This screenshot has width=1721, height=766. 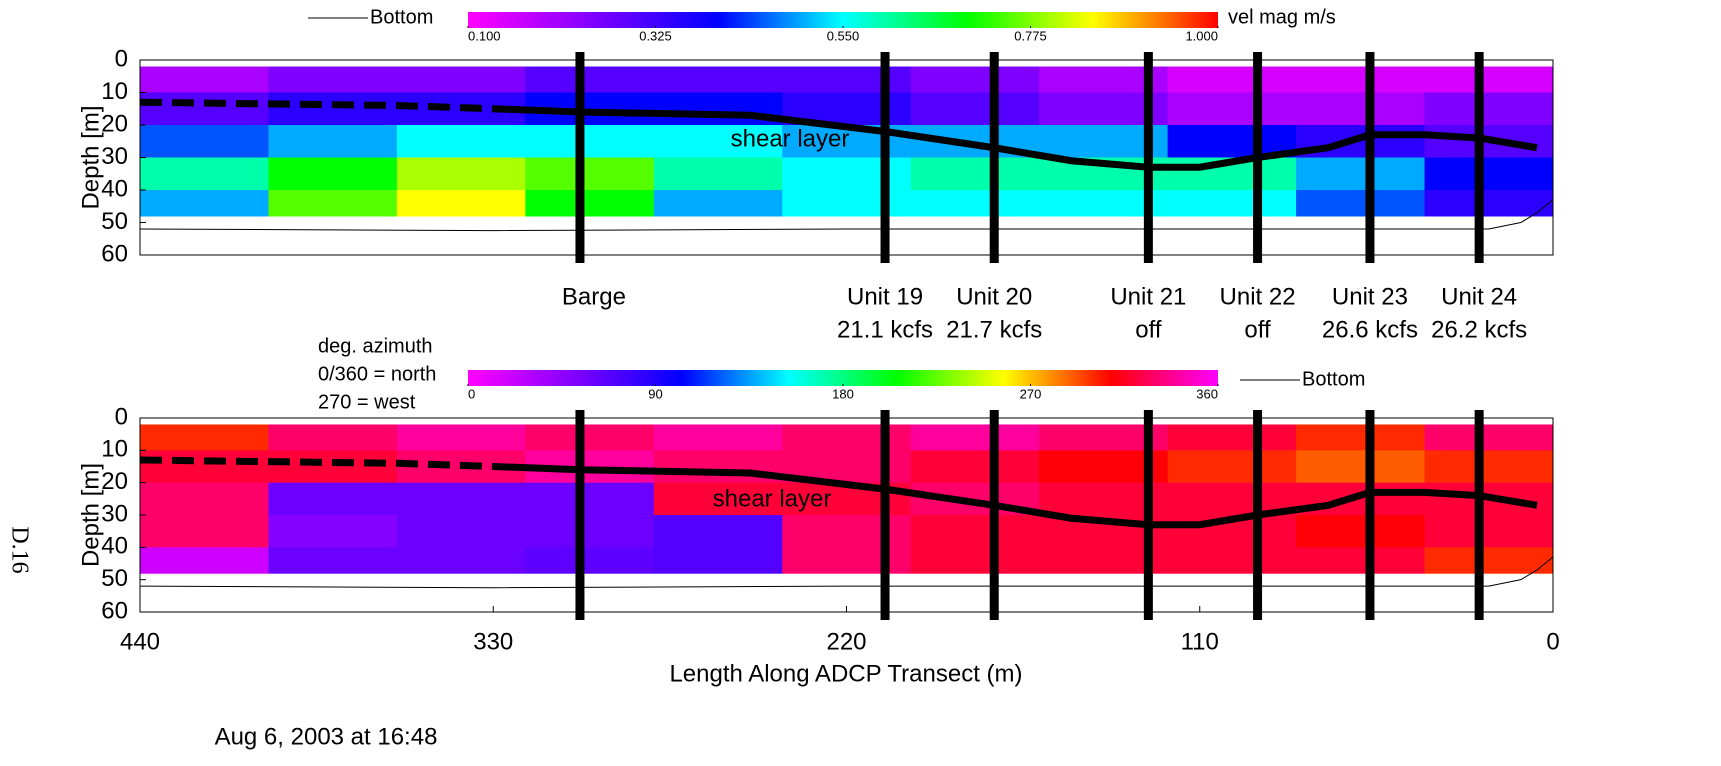 What do you see at coordinates (326, 736) in the screenshot?
I see `date-label: Aug 6, 2003 at 16:48` at bounding box center [326, 736].